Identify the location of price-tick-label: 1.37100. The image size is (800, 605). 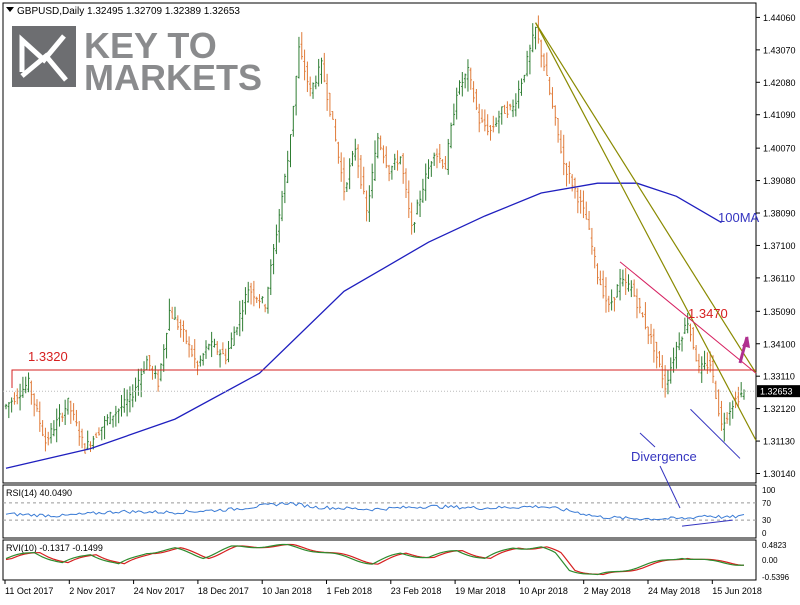
(779, 246).